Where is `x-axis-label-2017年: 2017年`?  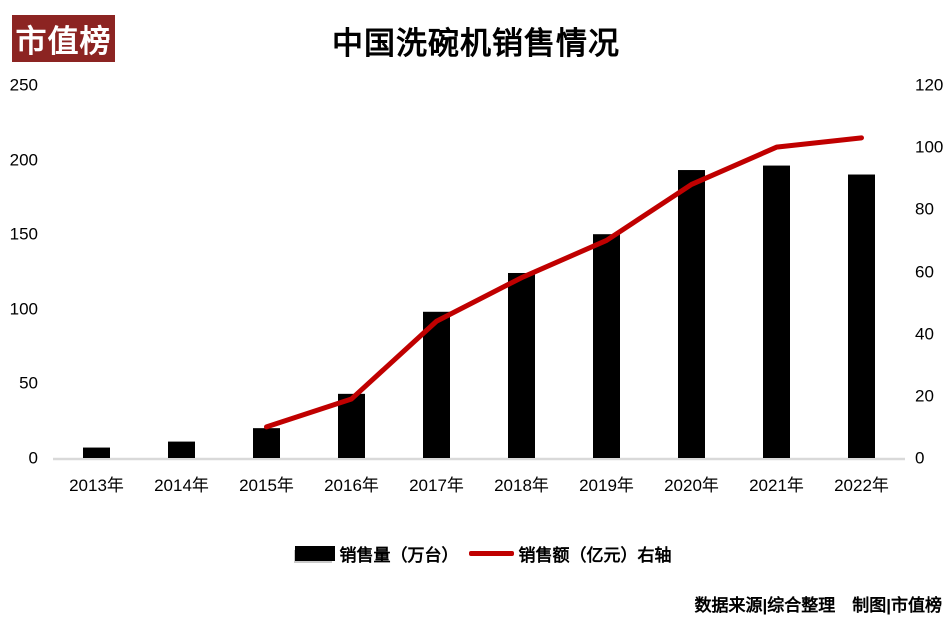
x-axis-label-2017年: 2017年 is located at coordinates (436, 485).